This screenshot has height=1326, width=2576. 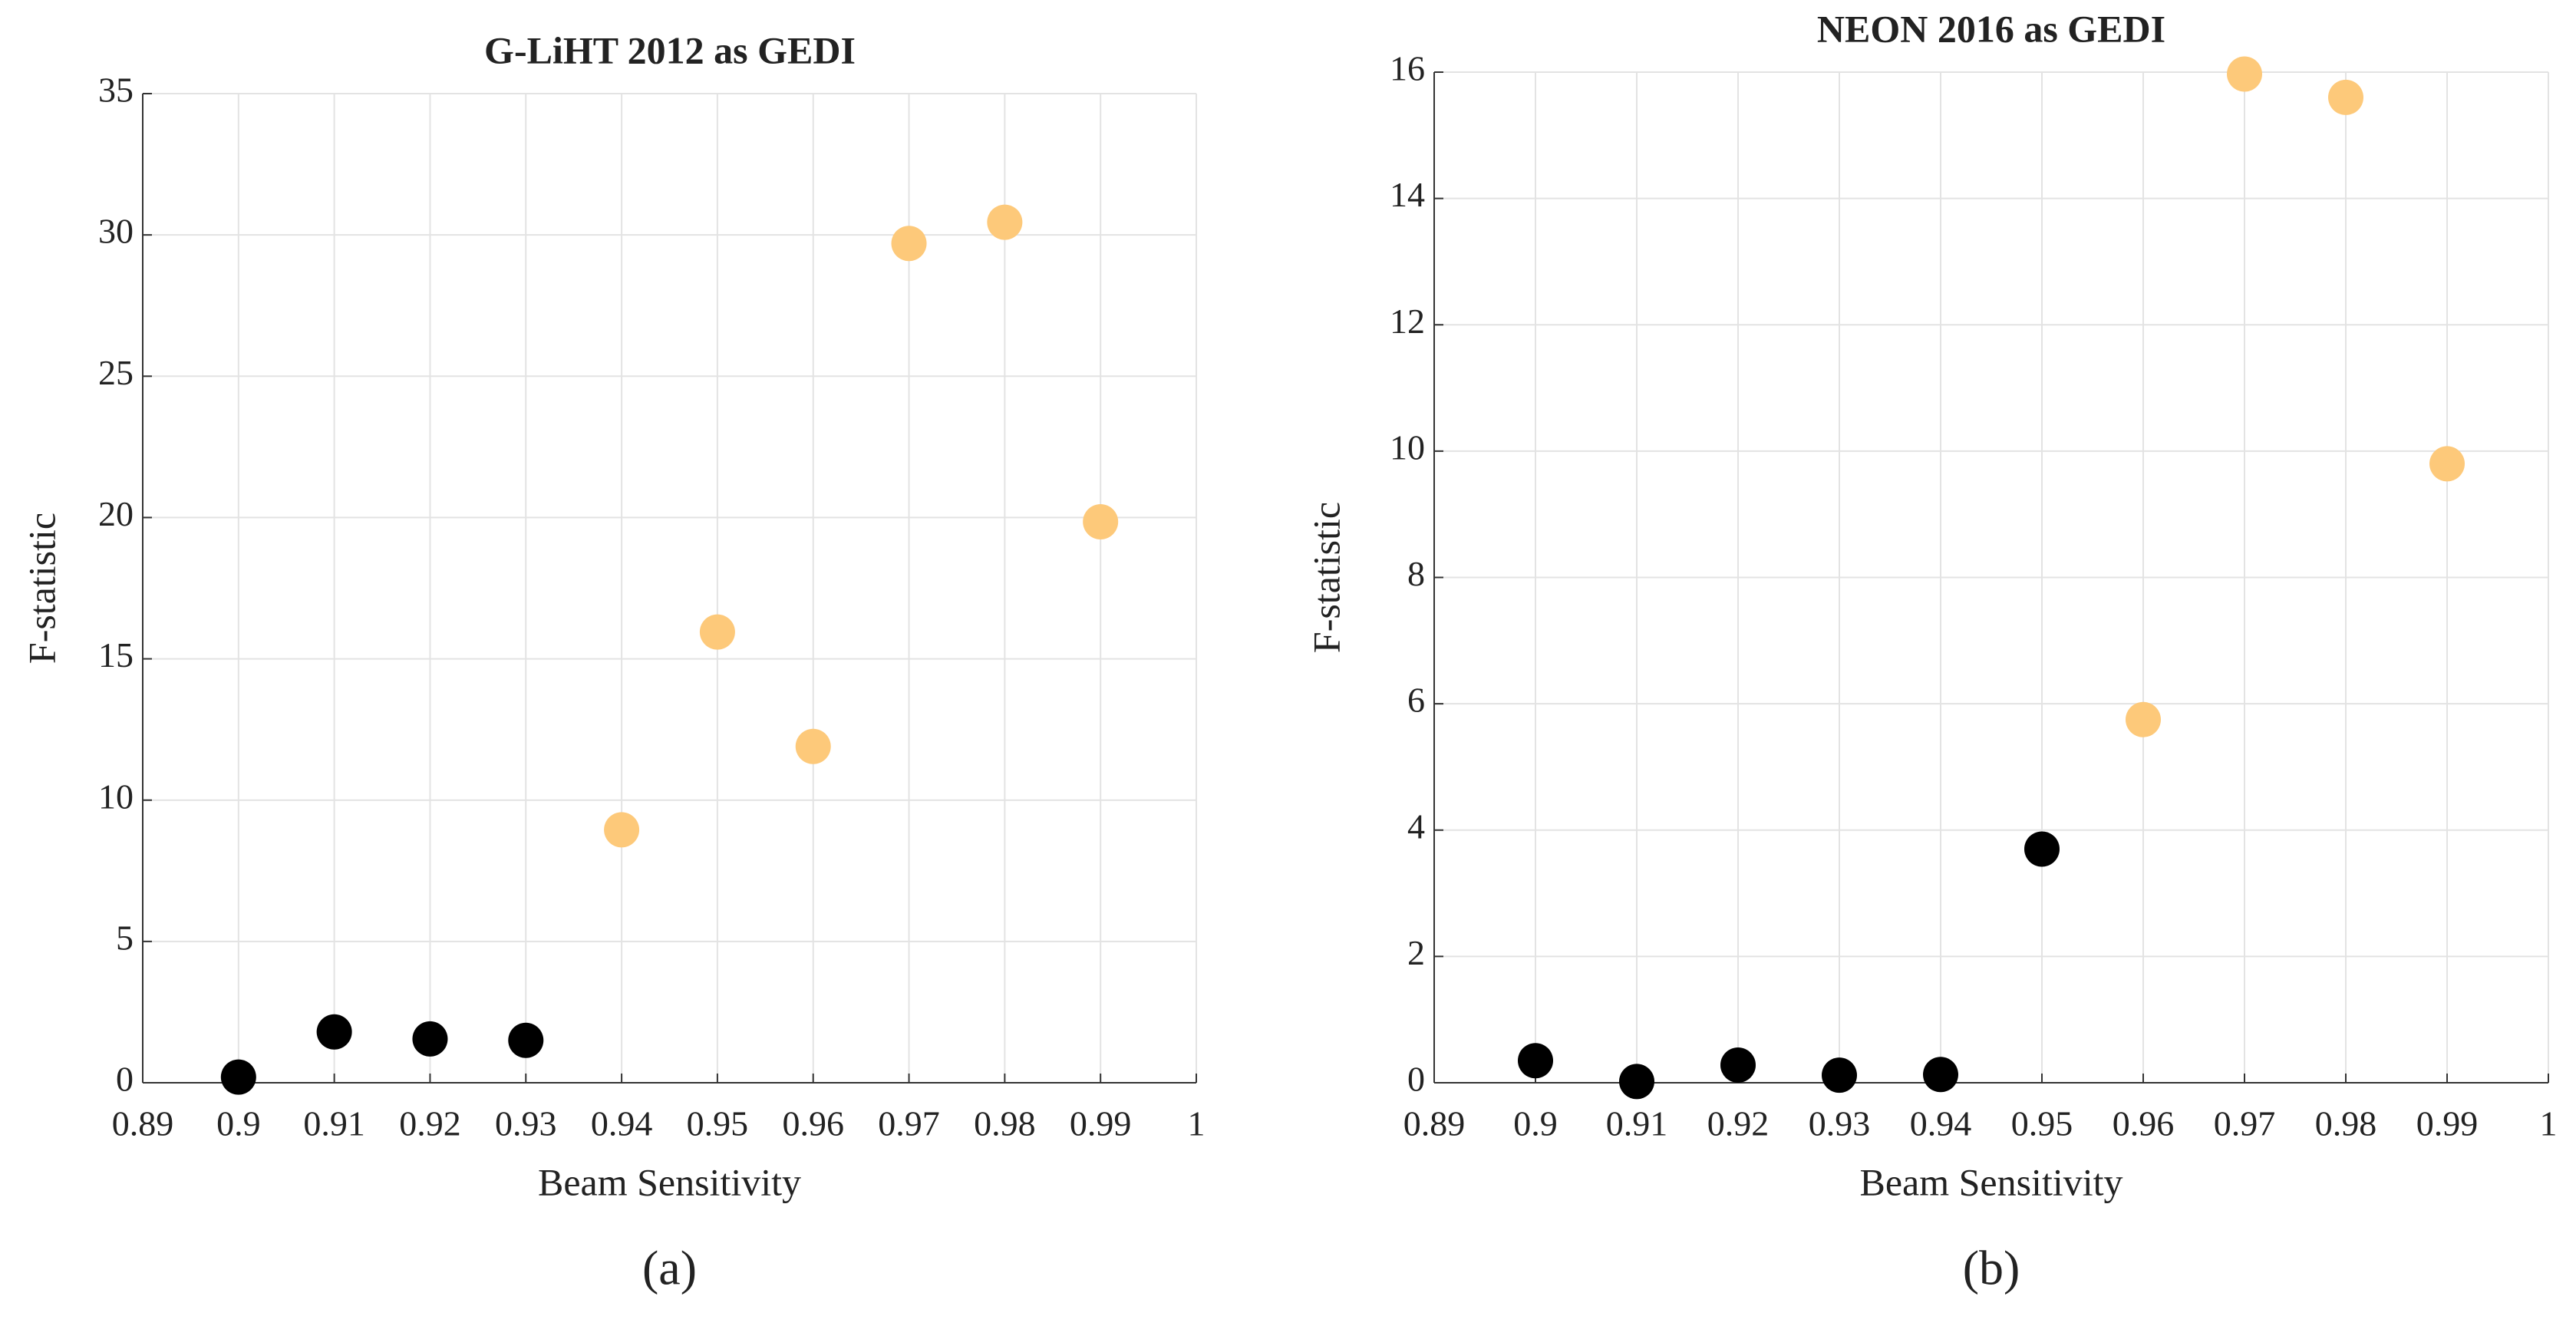 What do you see at coordinates (116, 232) in the screenshot?
I see `y-tick-label: 30` at bounding box center [116, 232].